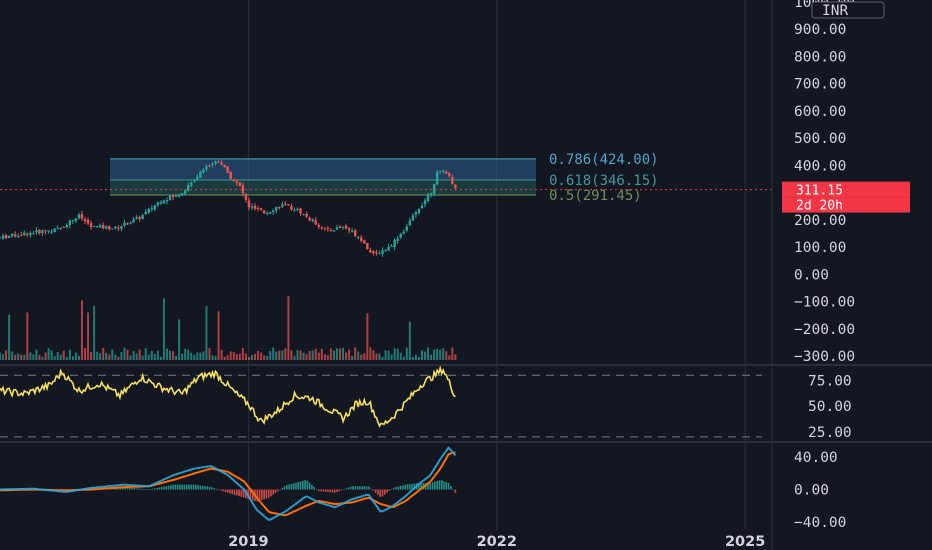 The height and width of the screenshot is (550, 932). I want to click on candlestick-series, so click(386, 208).